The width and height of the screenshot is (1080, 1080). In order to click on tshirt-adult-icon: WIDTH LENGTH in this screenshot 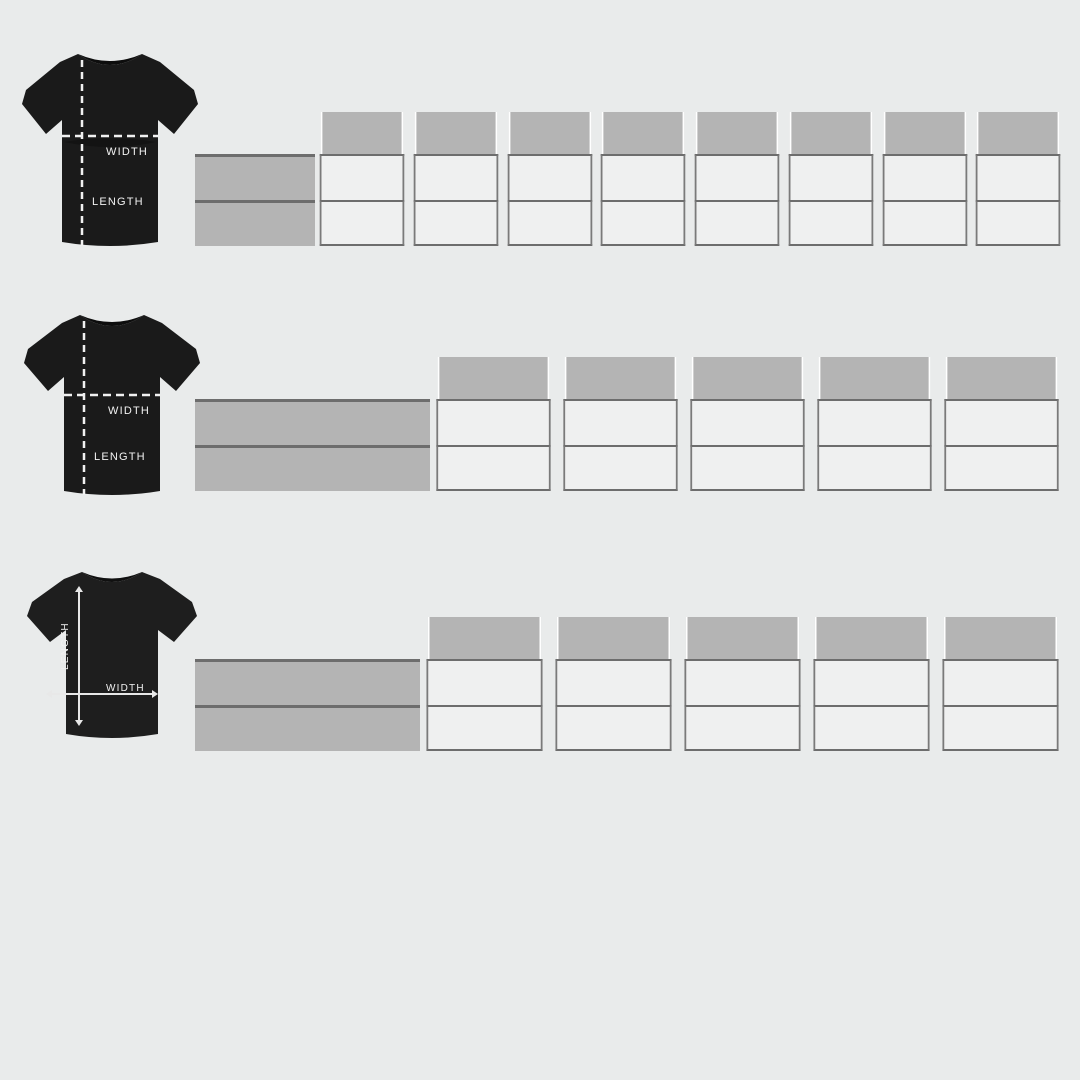, I will do `click(110, 150)`.